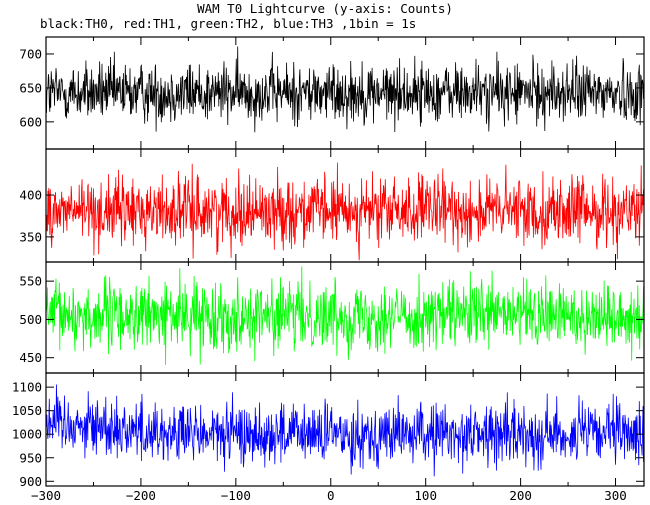 Image resolution: width=650 pixels, height=505 pixels. I want to click on y-tick-label: 1100, so click(27, 387).